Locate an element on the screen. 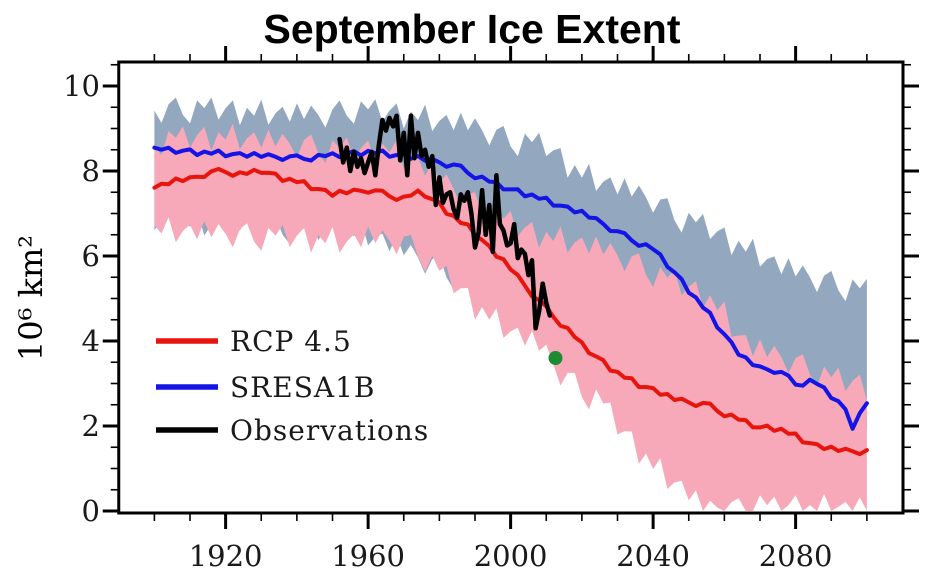 The height and width of the screenshot is (579, 928). y-axis-label: 10⁶ km² is located at coordinates (31, 298).